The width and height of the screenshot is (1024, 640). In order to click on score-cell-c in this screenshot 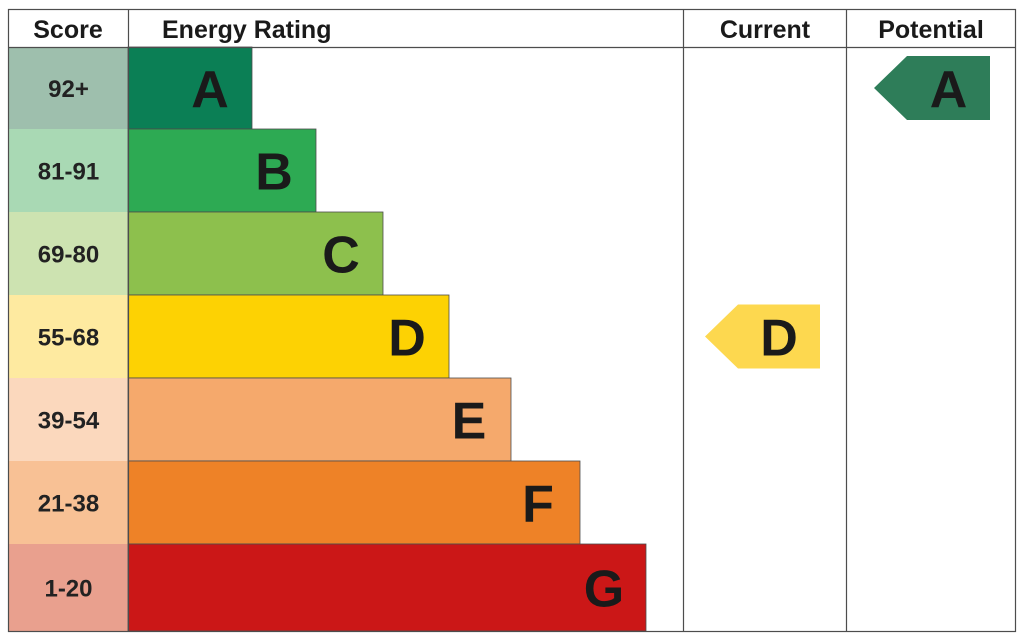, I will do `click(68, 253)`.